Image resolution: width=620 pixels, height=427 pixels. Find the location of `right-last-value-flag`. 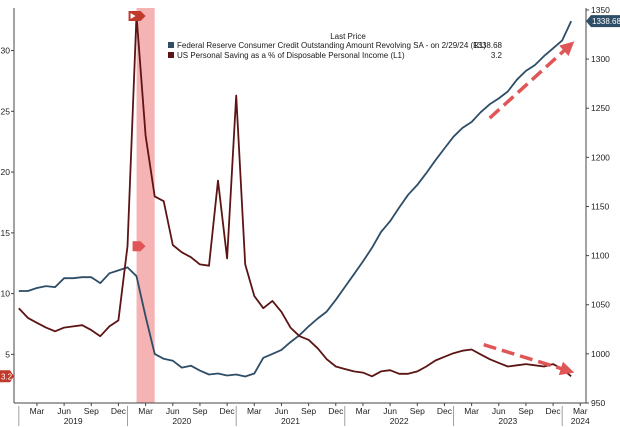

right-last-value-flag is located at coordinates (603, 21).